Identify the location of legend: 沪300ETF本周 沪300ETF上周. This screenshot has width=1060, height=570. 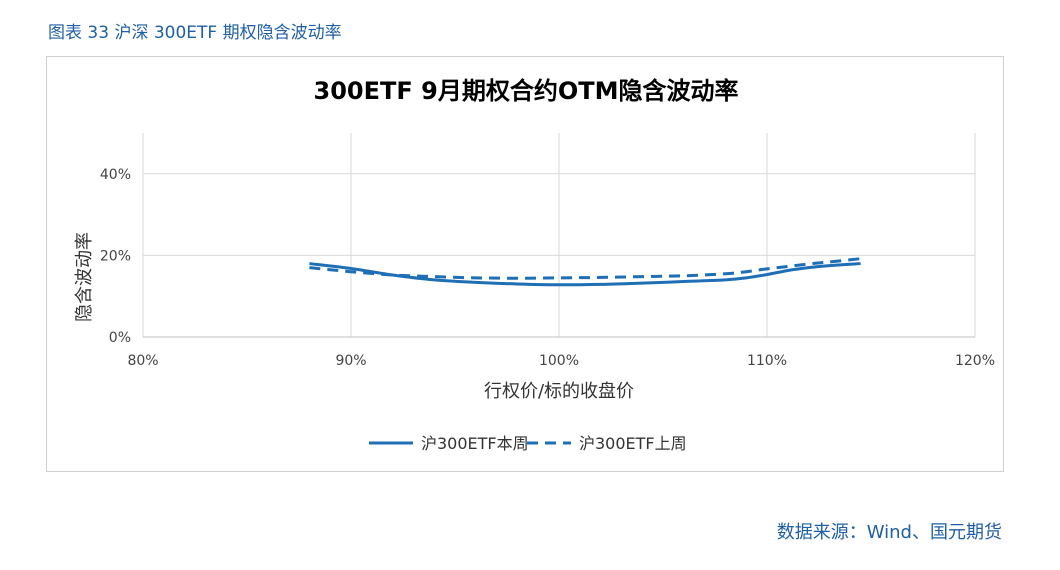
(528, 443).